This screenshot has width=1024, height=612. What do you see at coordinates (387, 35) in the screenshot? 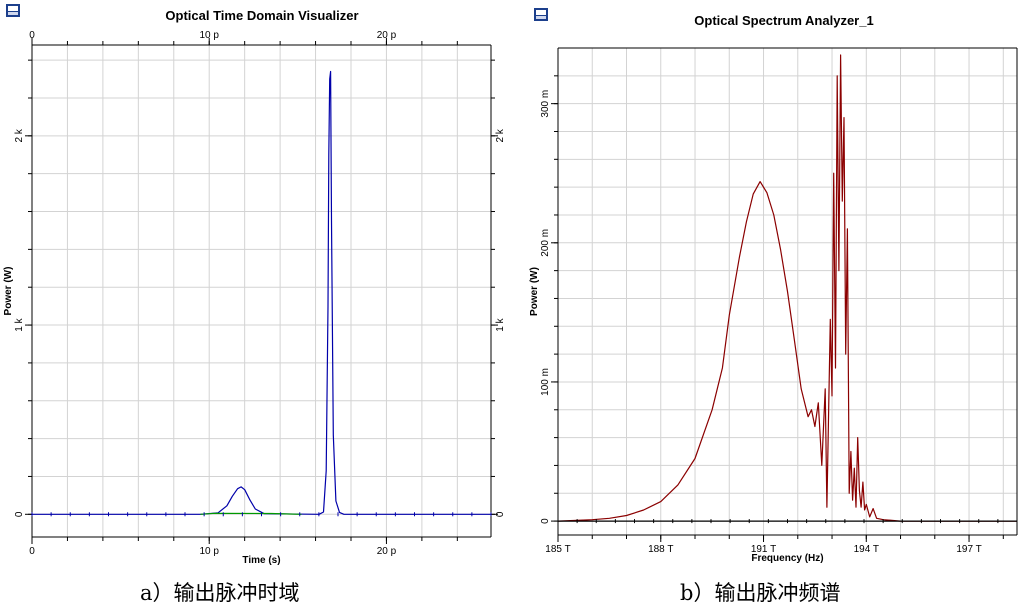
I see `top-tick-label: 20 p` at bounding box center [387, 35].